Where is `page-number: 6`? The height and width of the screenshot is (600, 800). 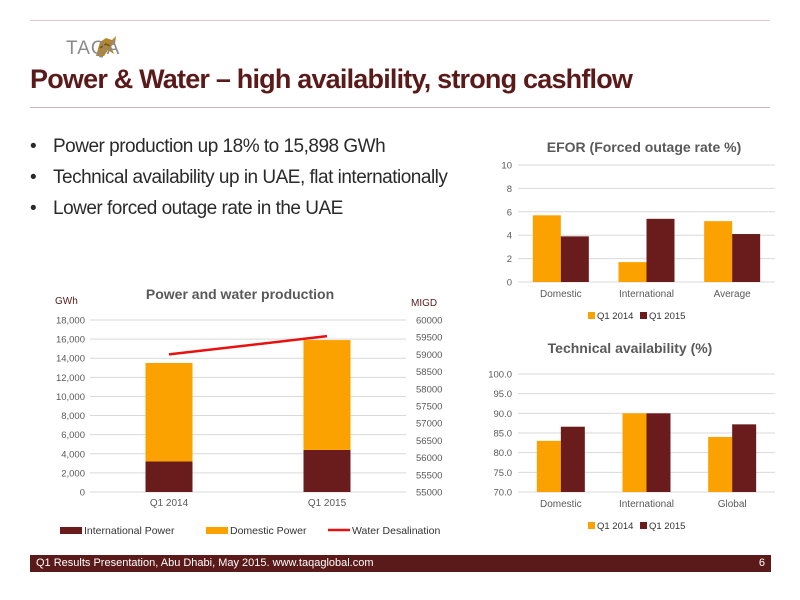
page-number: 6 is located at coordinates (761, 563).